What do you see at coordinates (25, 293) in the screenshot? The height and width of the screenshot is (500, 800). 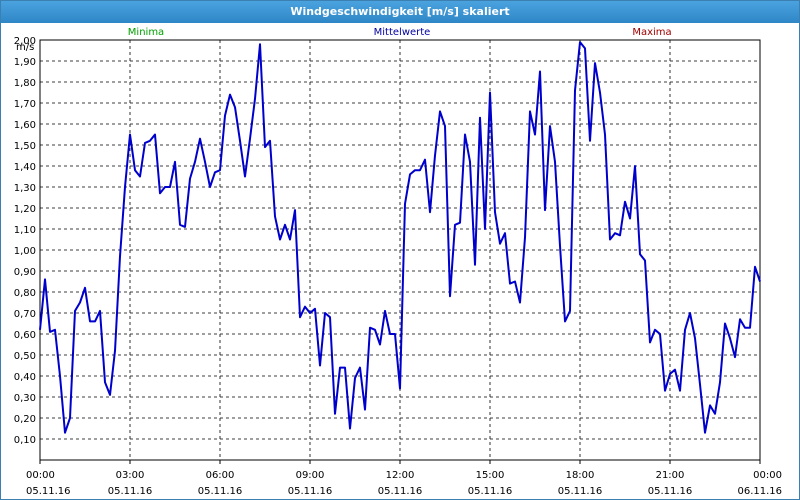 I see `y-tick-label: 0,80` at bounding box center [25, 293].